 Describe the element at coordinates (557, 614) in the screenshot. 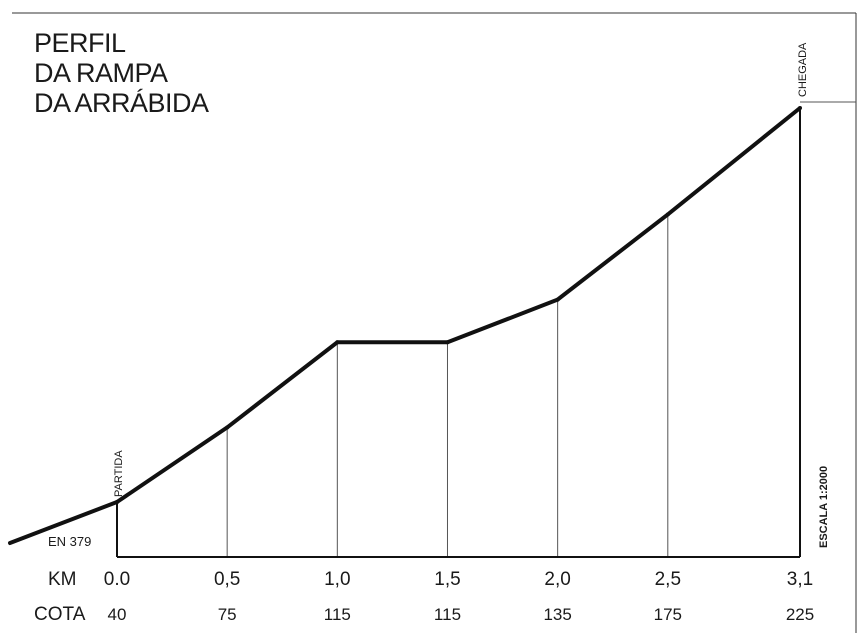

I see `cota-label-4: 135` at that location.